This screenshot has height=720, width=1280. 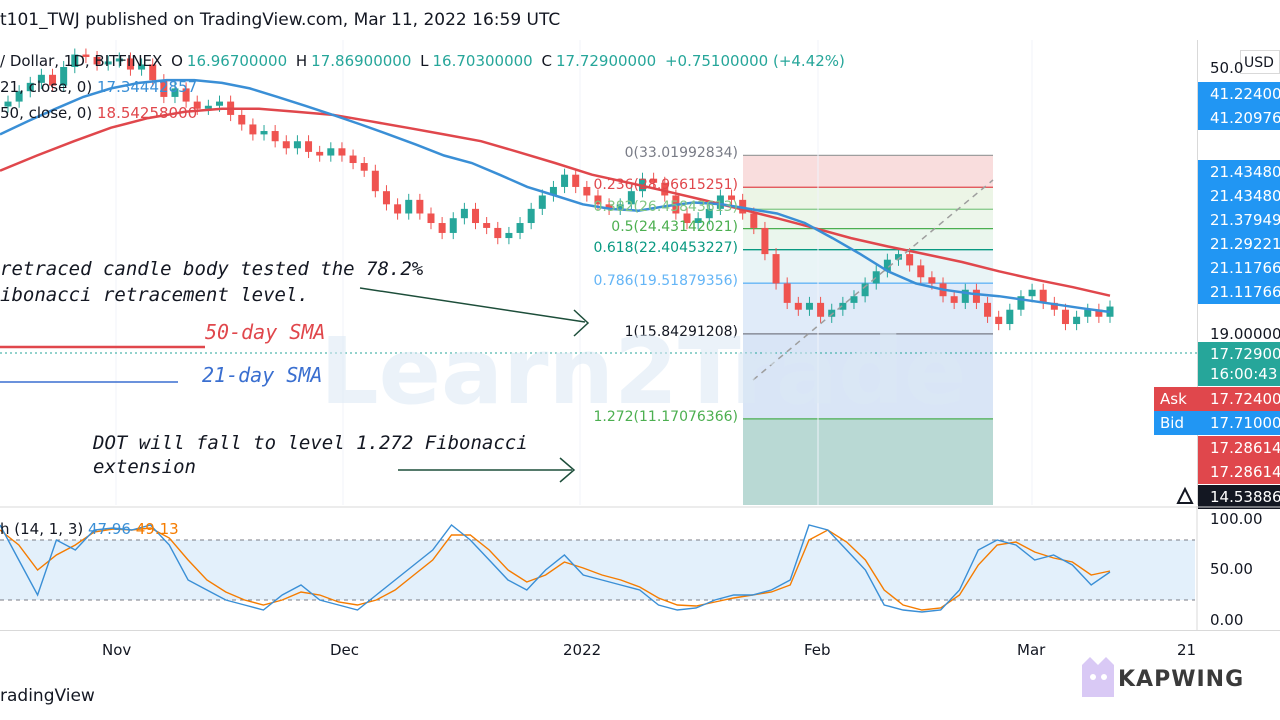 What do you see at coordinates (754, 61) in the screenshot?
I see `change-value: +0.75100000 (+4.42%)` at bounding box center [754, 61].